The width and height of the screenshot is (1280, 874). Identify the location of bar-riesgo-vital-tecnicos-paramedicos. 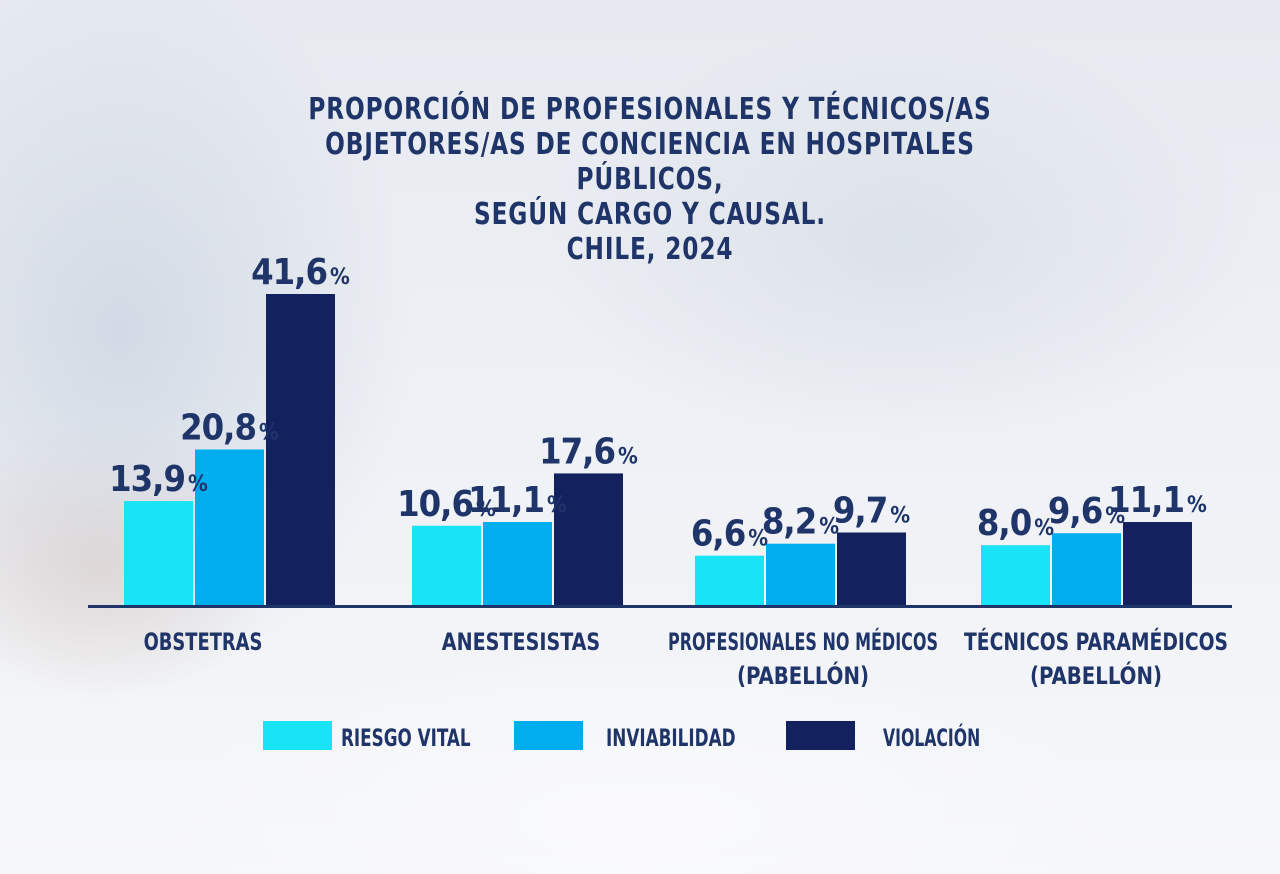
(1015, 575).